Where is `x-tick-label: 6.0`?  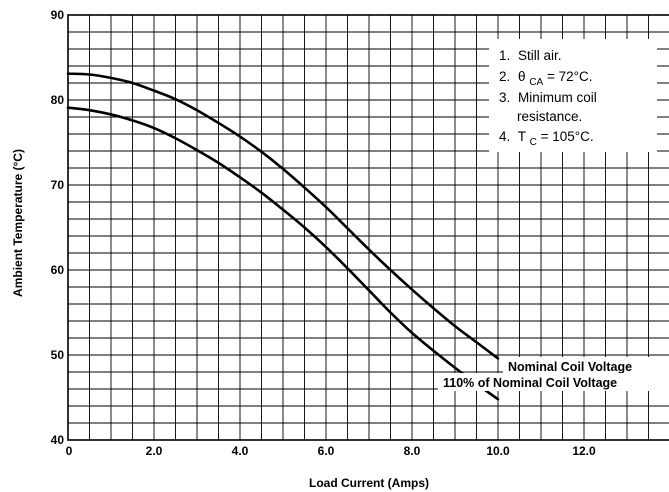
x-tick-label: 6.0 is located at coordinates (326, 451).